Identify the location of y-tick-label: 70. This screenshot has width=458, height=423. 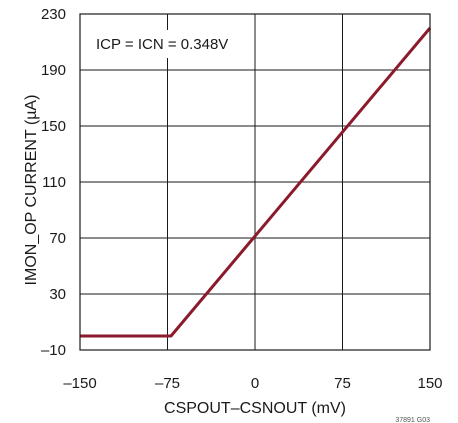
(57, 238).